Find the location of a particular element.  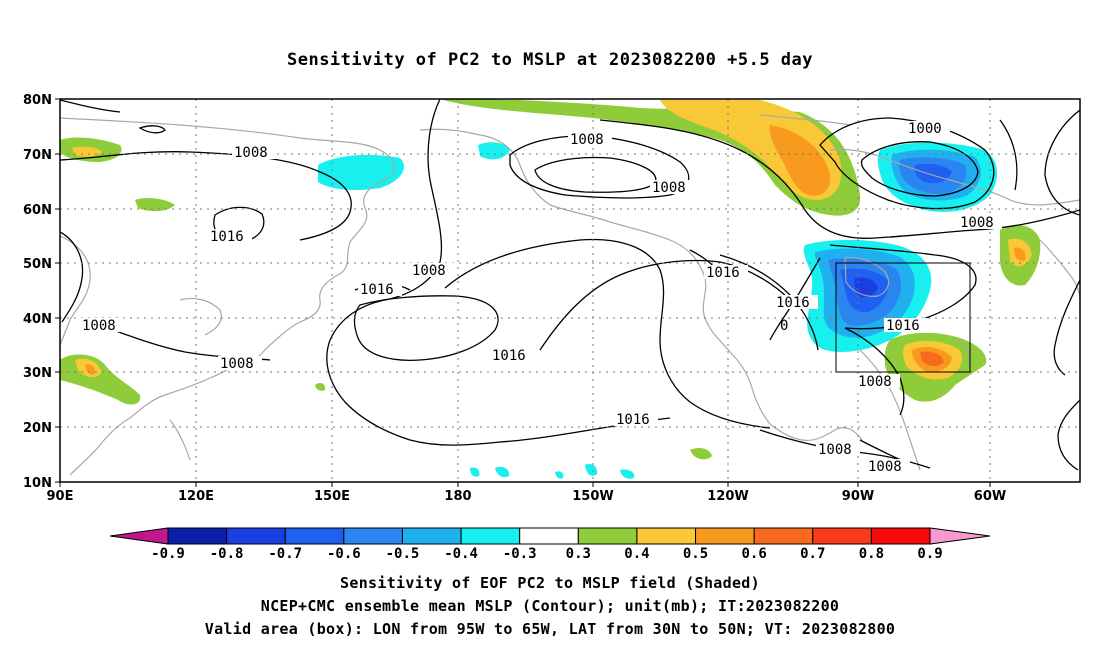

lat-label: 80N is located at coordinates (37, 100).